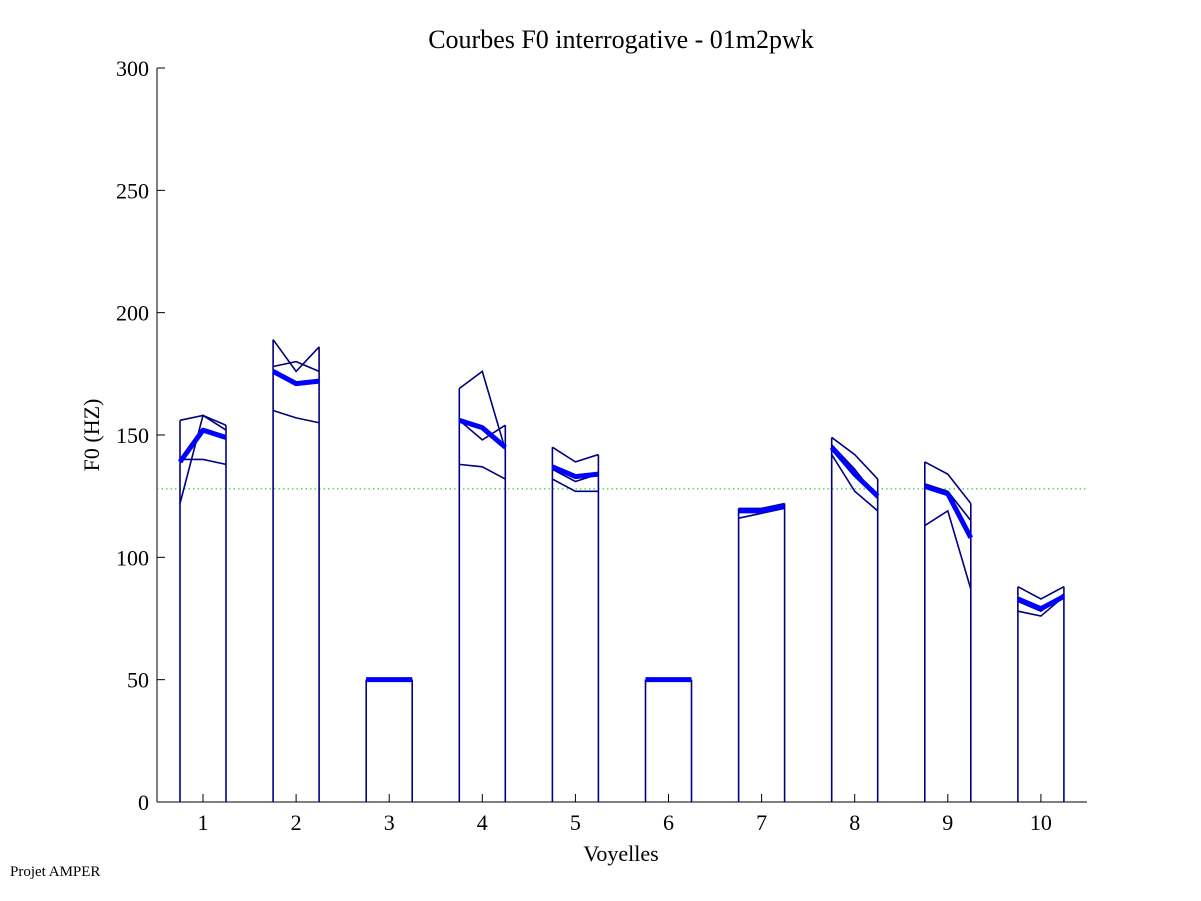 The height and width of the screenshot is (901, 1201). Describe the element at coordinates (621, 39) in the screenshot. I see `chart-title: Courbes F0 interrogative - 01m2pwk` at that location.